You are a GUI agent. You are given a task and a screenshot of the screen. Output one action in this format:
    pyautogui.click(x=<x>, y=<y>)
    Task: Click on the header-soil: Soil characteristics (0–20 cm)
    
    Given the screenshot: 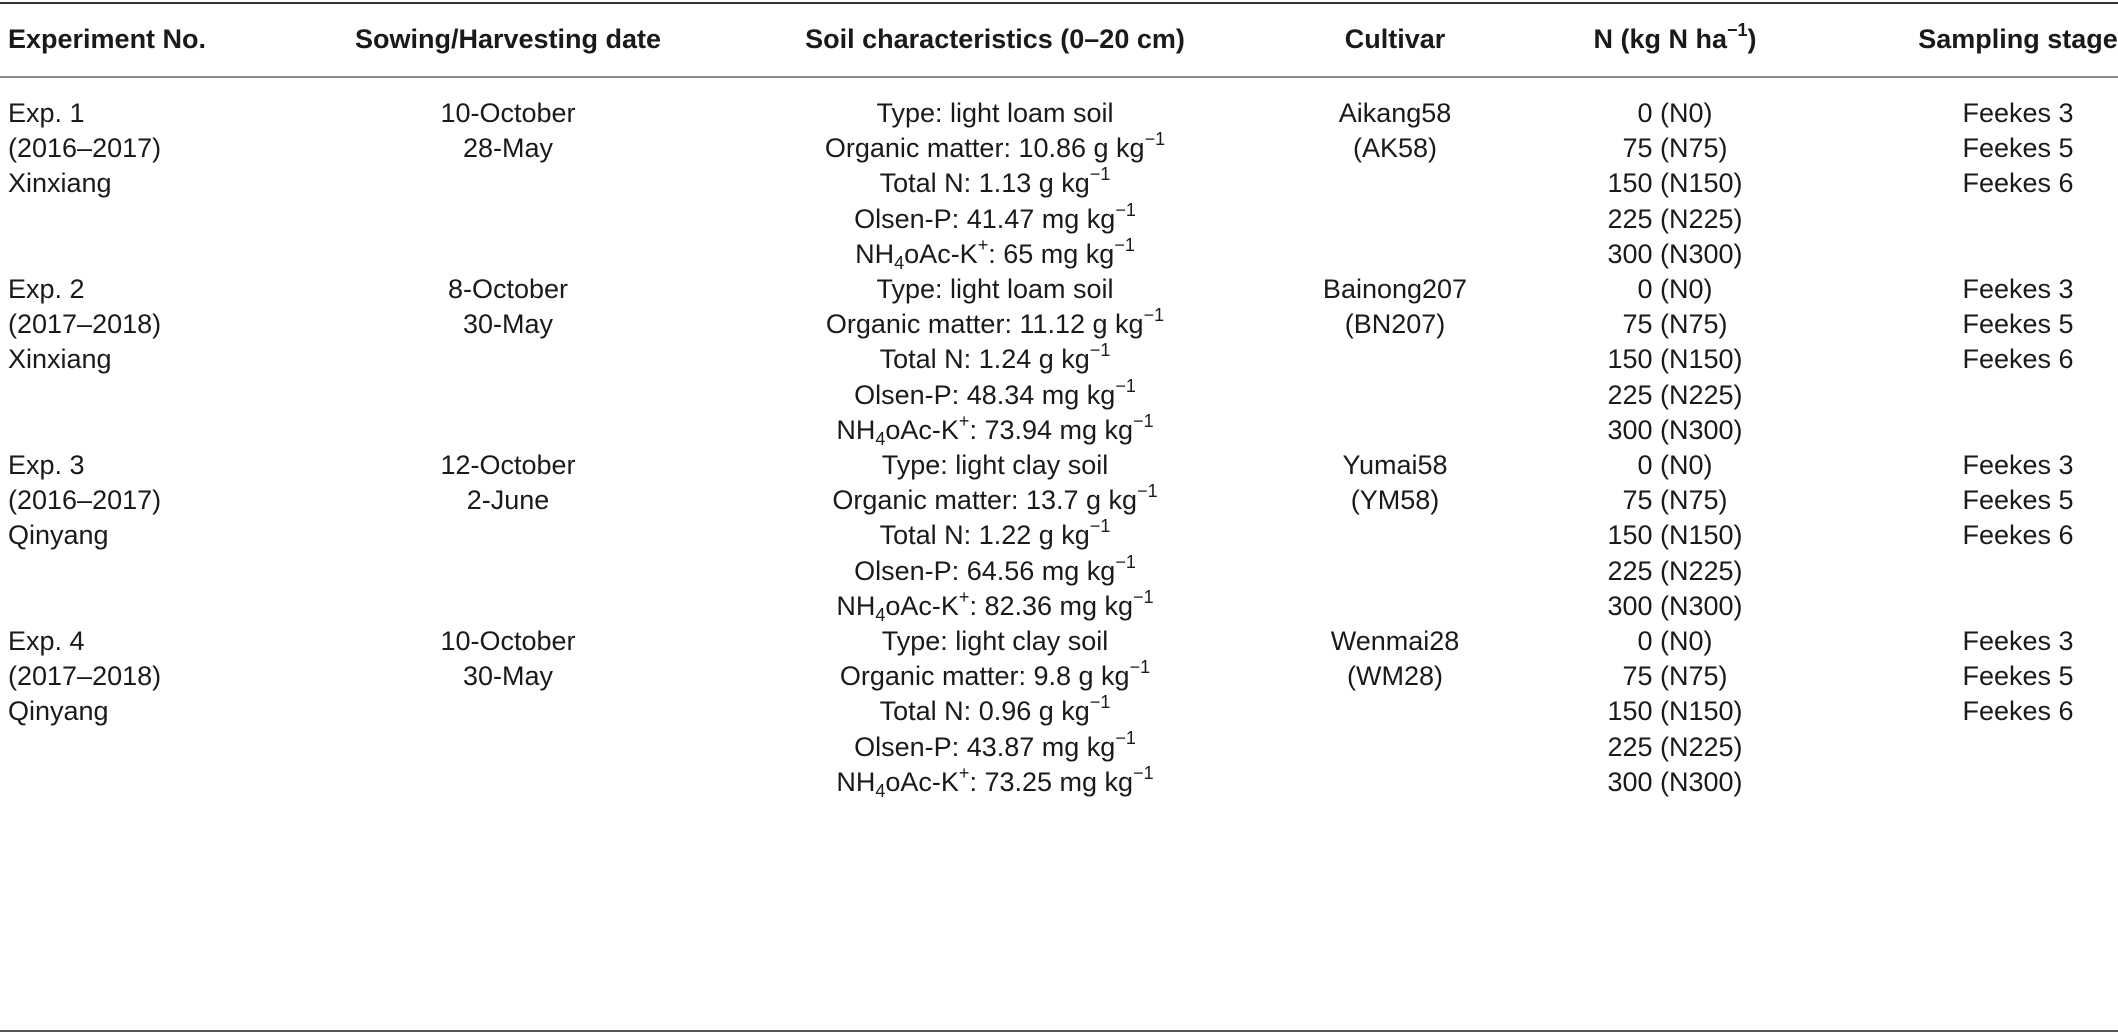 What is the action you would take?
    pyautogui.click(x=995, y=39)
    